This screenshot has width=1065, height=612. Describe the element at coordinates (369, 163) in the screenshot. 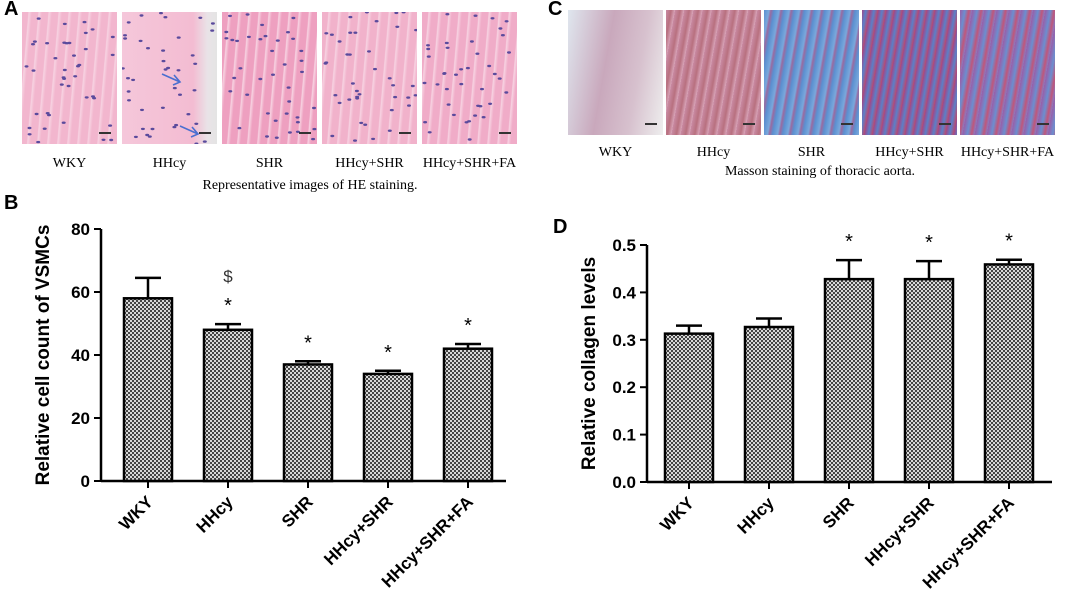

I see `he-group-label: HHcy+SHR` at that location.